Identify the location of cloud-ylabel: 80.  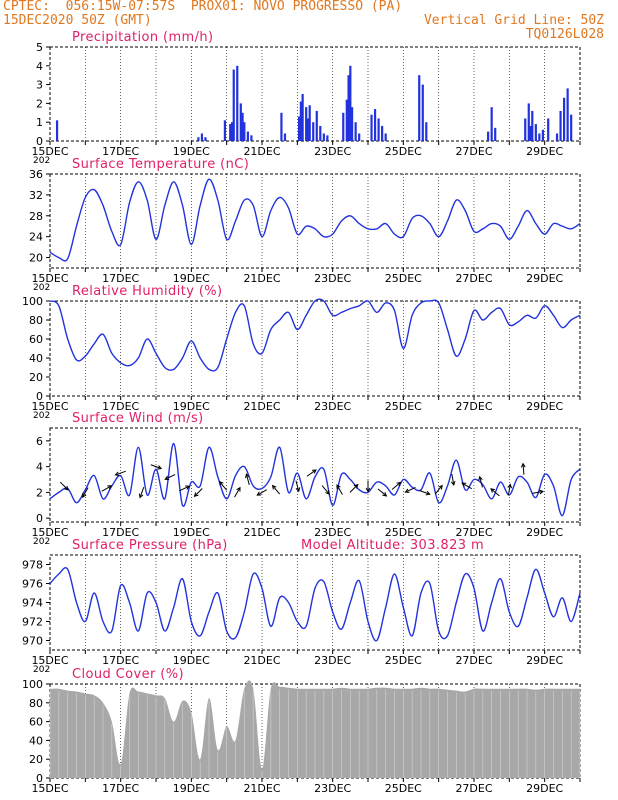
(36, 703).